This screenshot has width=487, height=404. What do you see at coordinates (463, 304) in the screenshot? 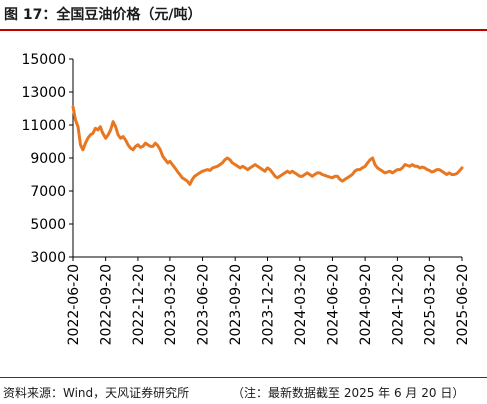
I see `x-tick-label: 2025-06-20` at bounding box center [463, 304].